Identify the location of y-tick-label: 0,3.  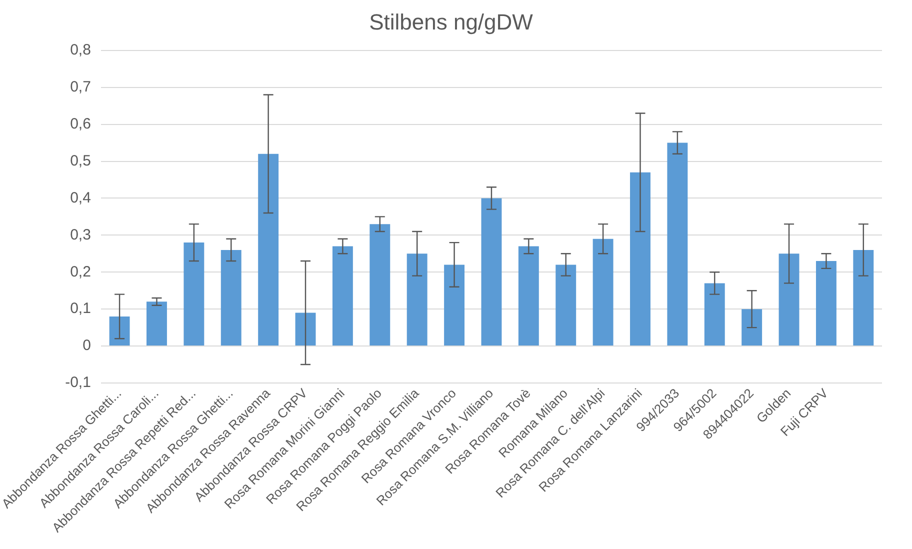
(80, 235).